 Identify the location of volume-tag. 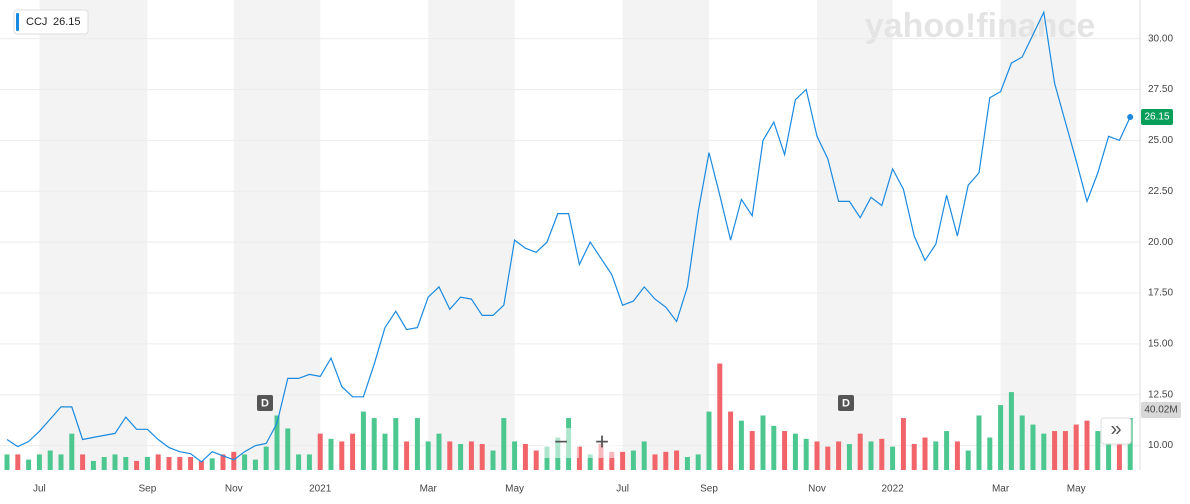
(1161, 410).